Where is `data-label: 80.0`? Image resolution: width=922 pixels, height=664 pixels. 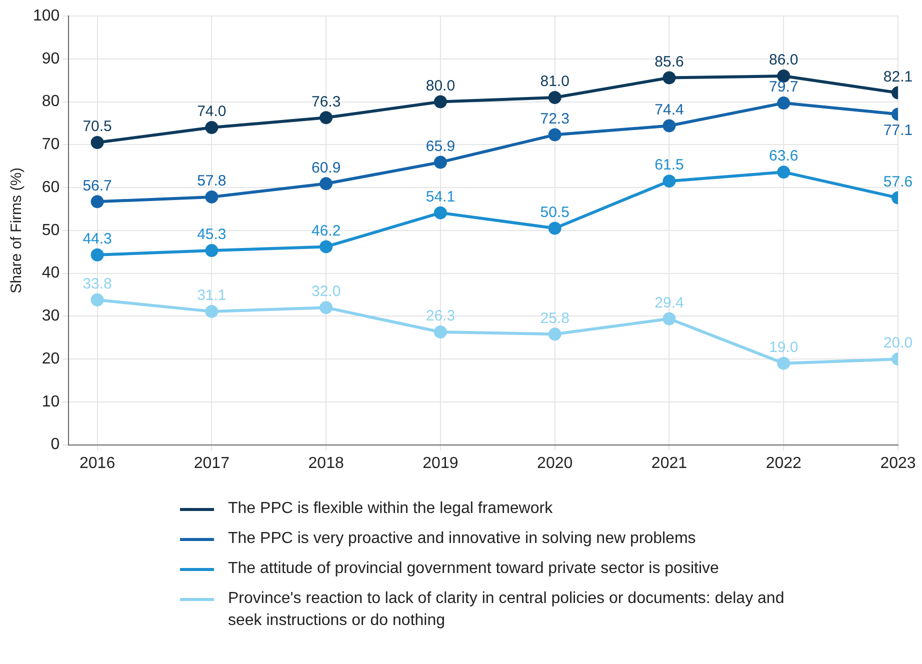
data-label: 80.0 is located at coordinates (441, 85).